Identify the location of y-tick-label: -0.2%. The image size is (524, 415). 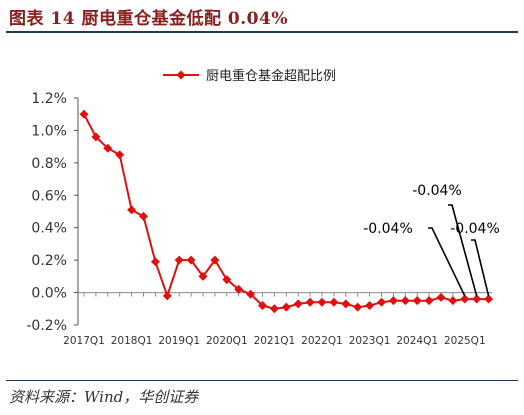
(46, 326).